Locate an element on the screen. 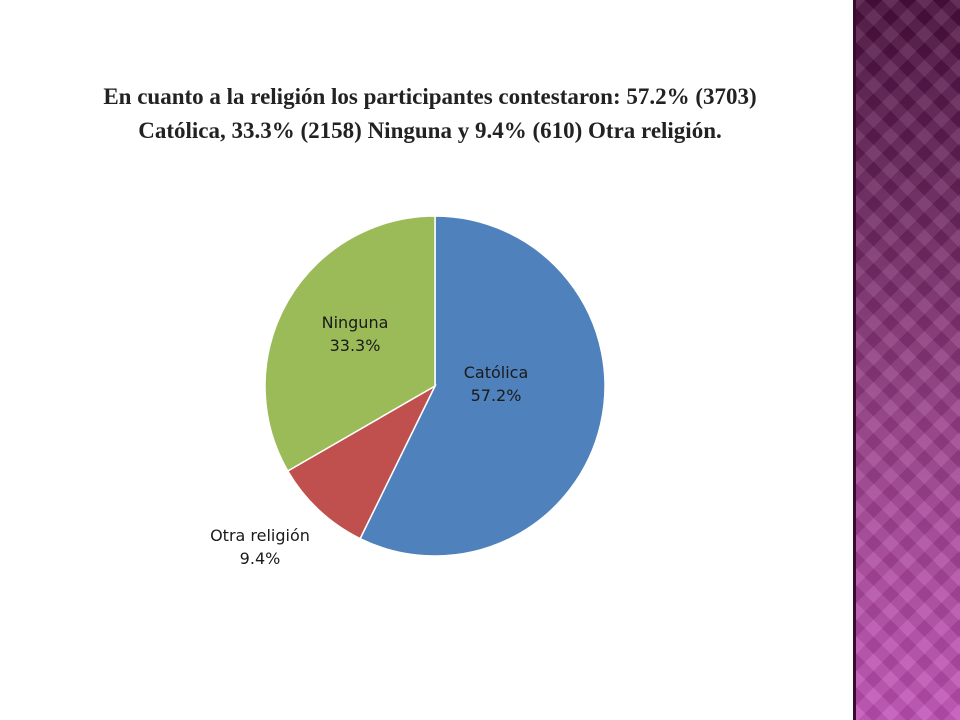 Image resolution: width=960 pixels, height=720 pixels. slice-label-ninguna: Ninguna is located at coordinates (355, 322).